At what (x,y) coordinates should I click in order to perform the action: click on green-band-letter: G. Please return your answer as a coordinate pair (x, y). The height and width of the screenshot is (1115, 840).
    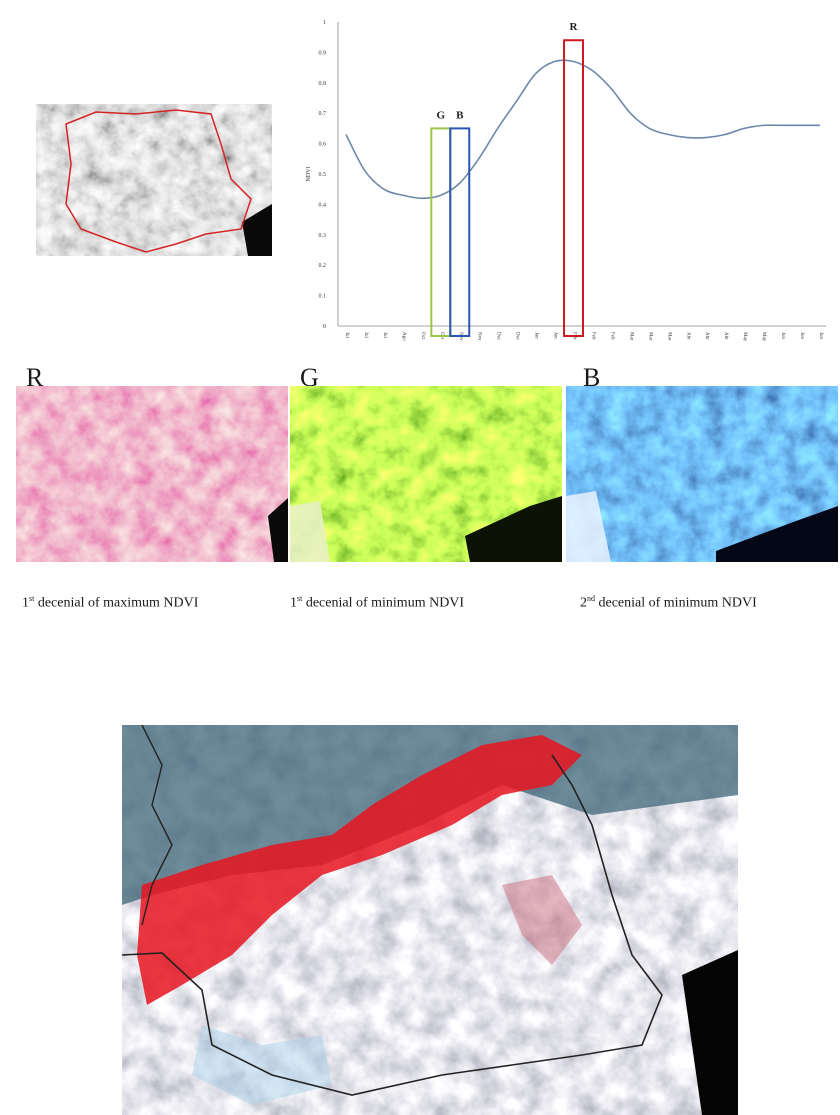
    Looking at the image, I should click on (309, 377).